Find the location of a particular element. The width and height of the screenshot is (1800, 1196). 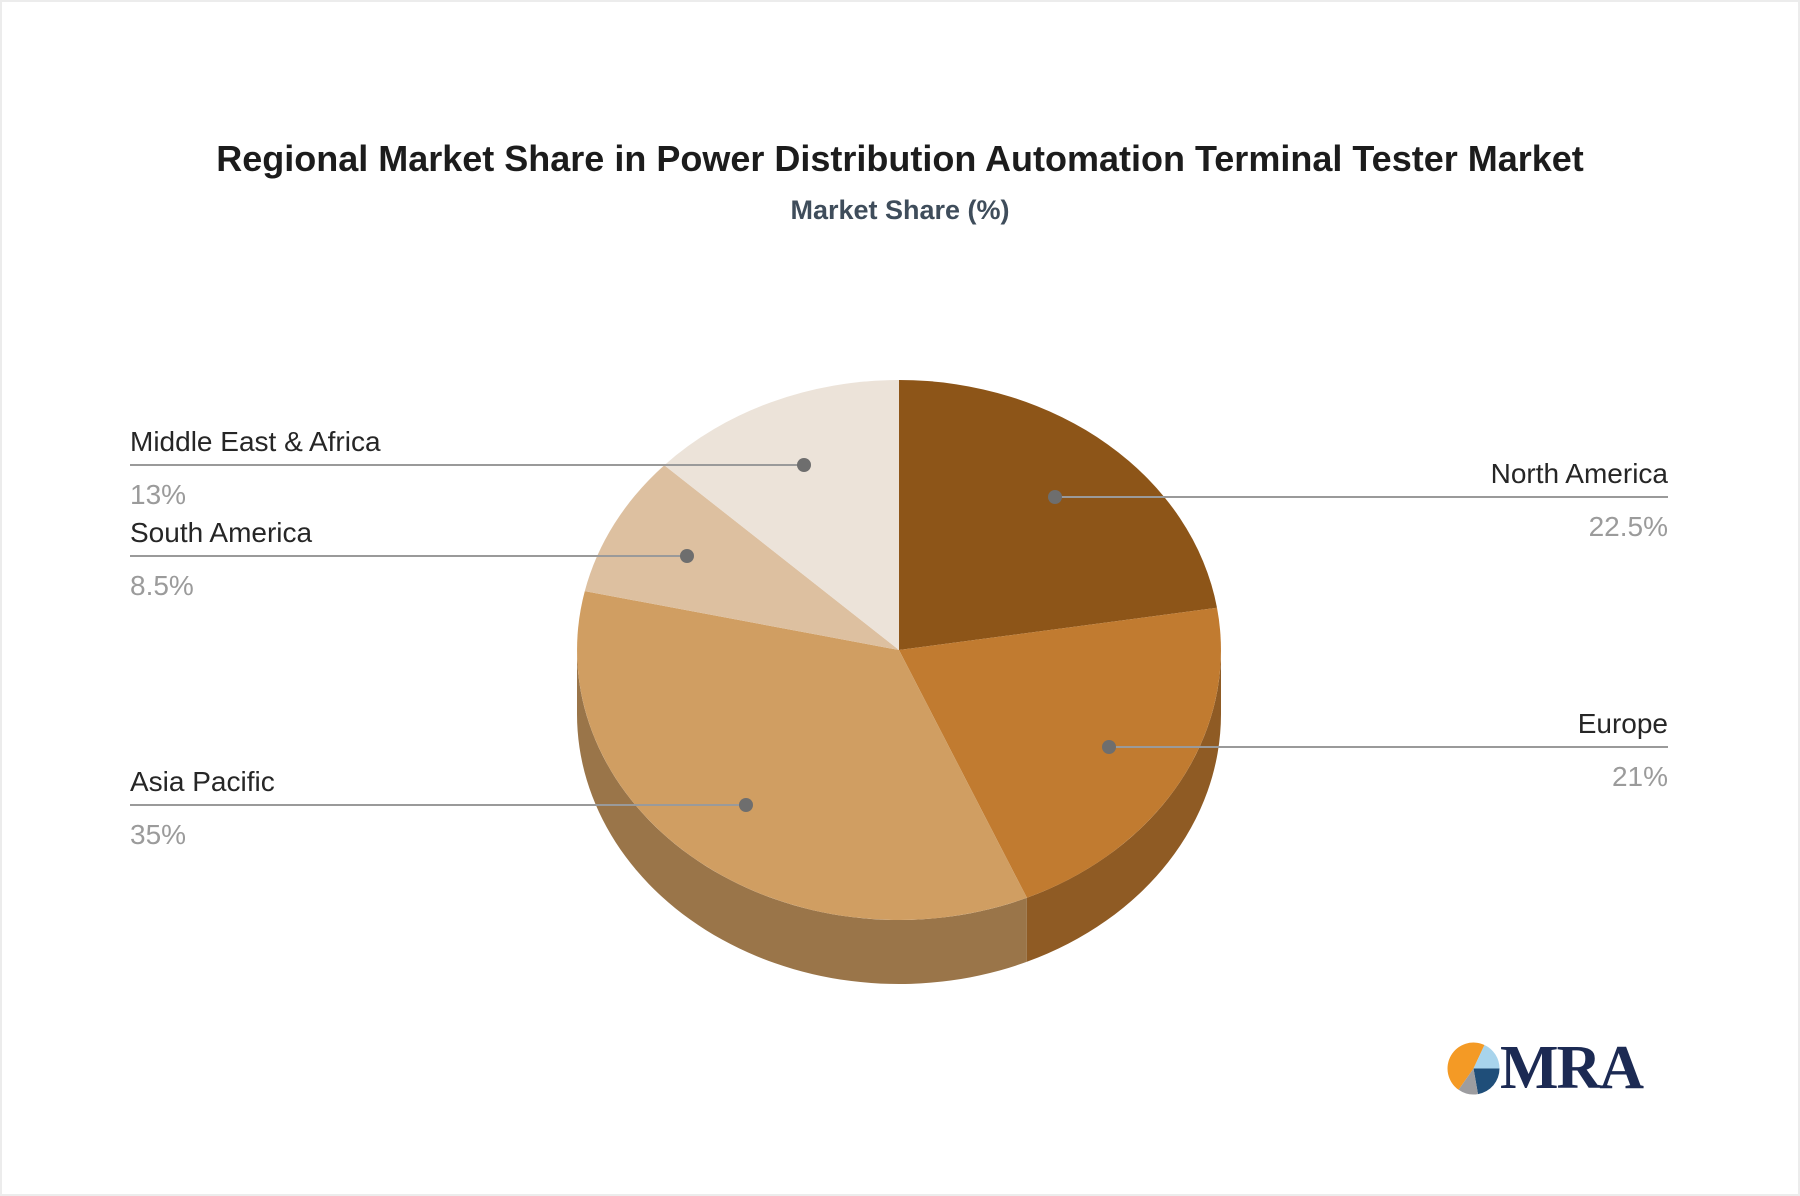

pie-slice-asia-pacific is located at coordinates (802, 755).